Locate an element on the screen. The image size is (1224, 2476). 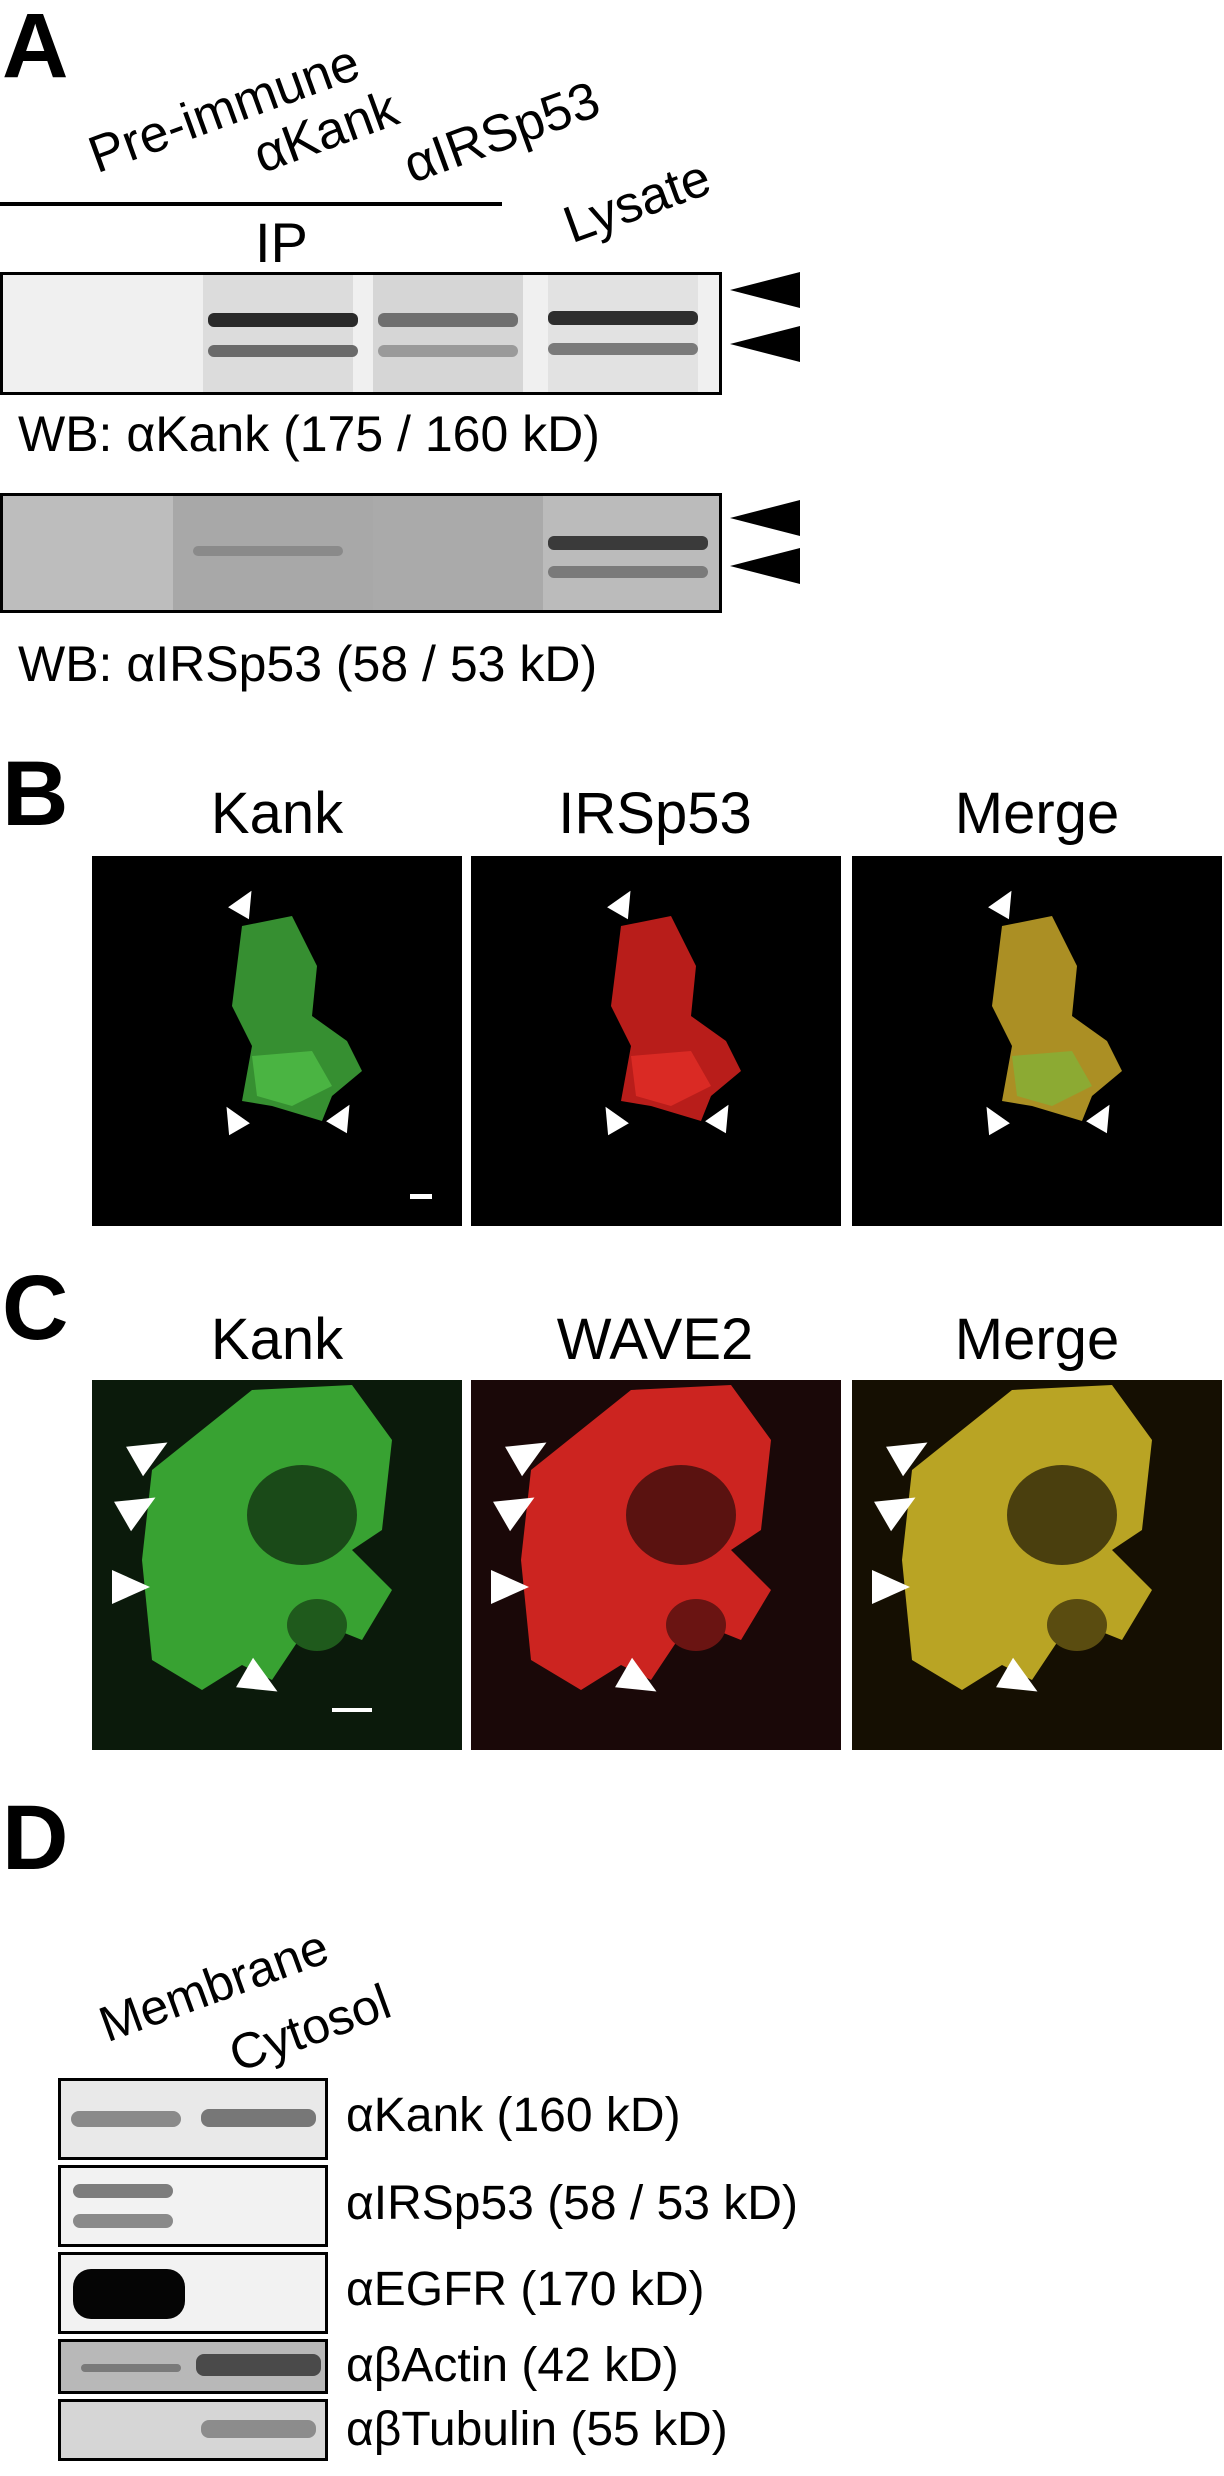
panel-b-col-merge: Merge is located at coordinates (1037, 813).